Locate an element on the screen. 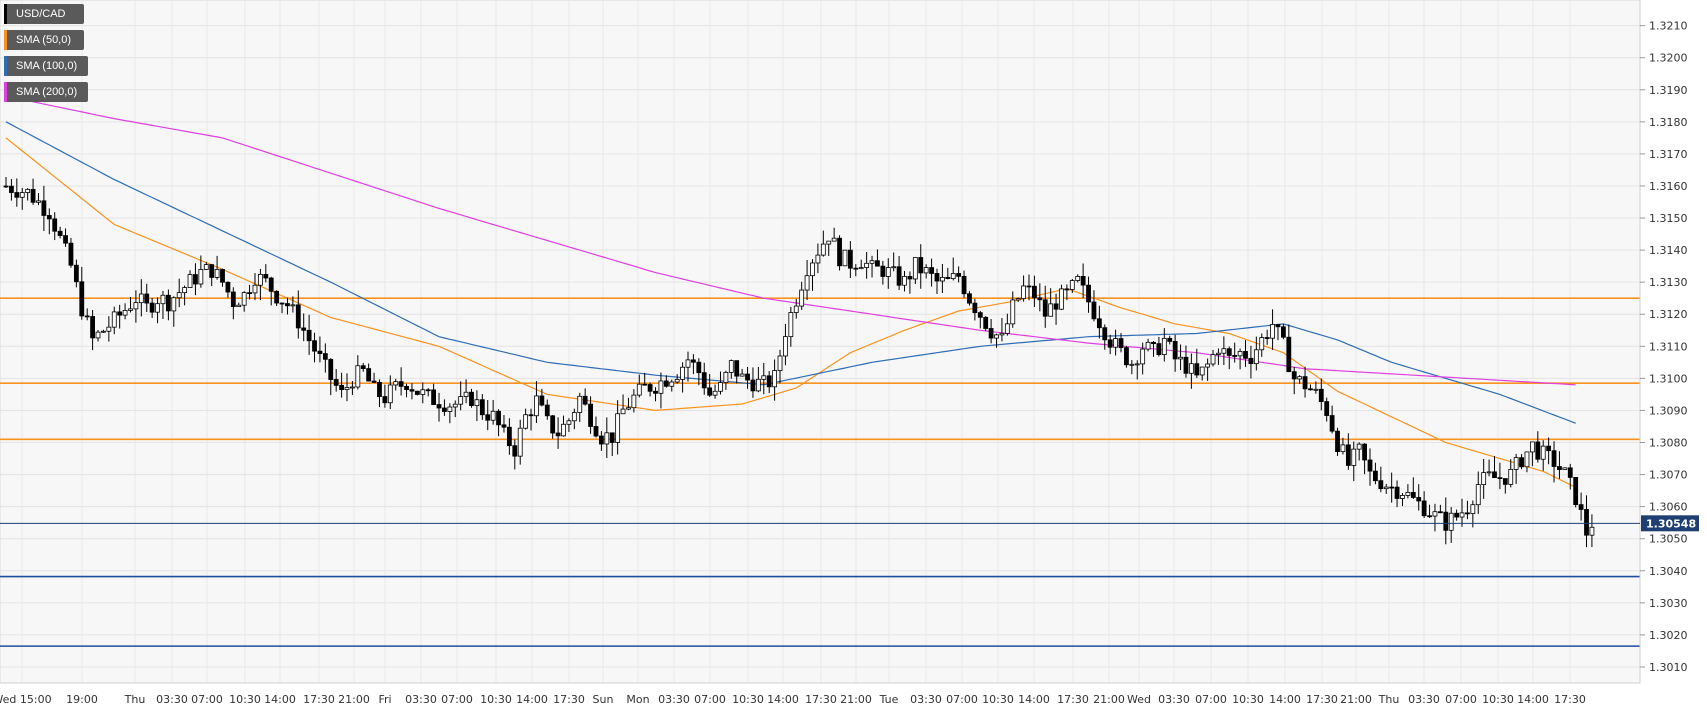 This screenshot has height=717, width=1707. legend-item-sma-50: SMA (50,0) is located at coordinates (44, 40).